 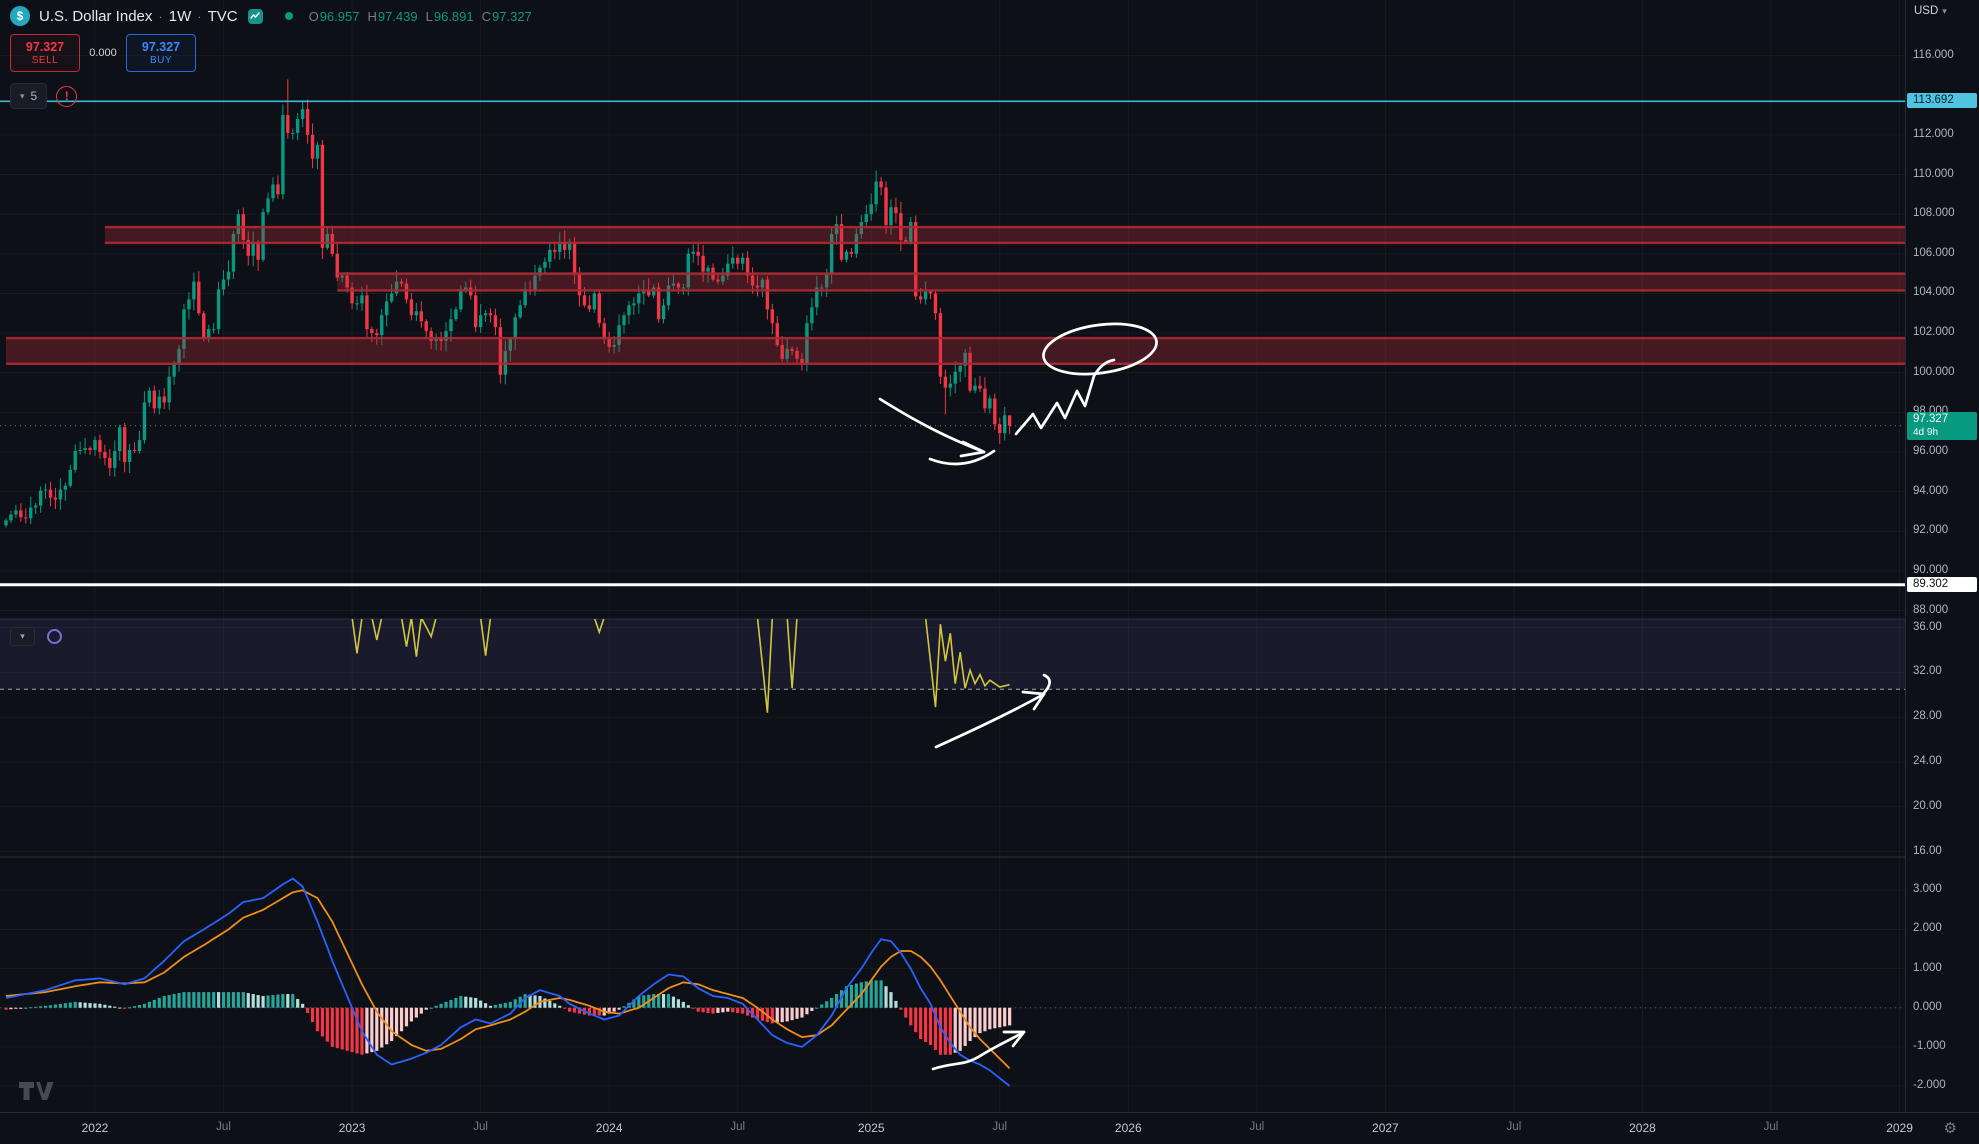 What do you see at coordinates (1931, 609) in the screenshot?
I see `price-tick-label: 88.000` at bounding box center [1931, 609].